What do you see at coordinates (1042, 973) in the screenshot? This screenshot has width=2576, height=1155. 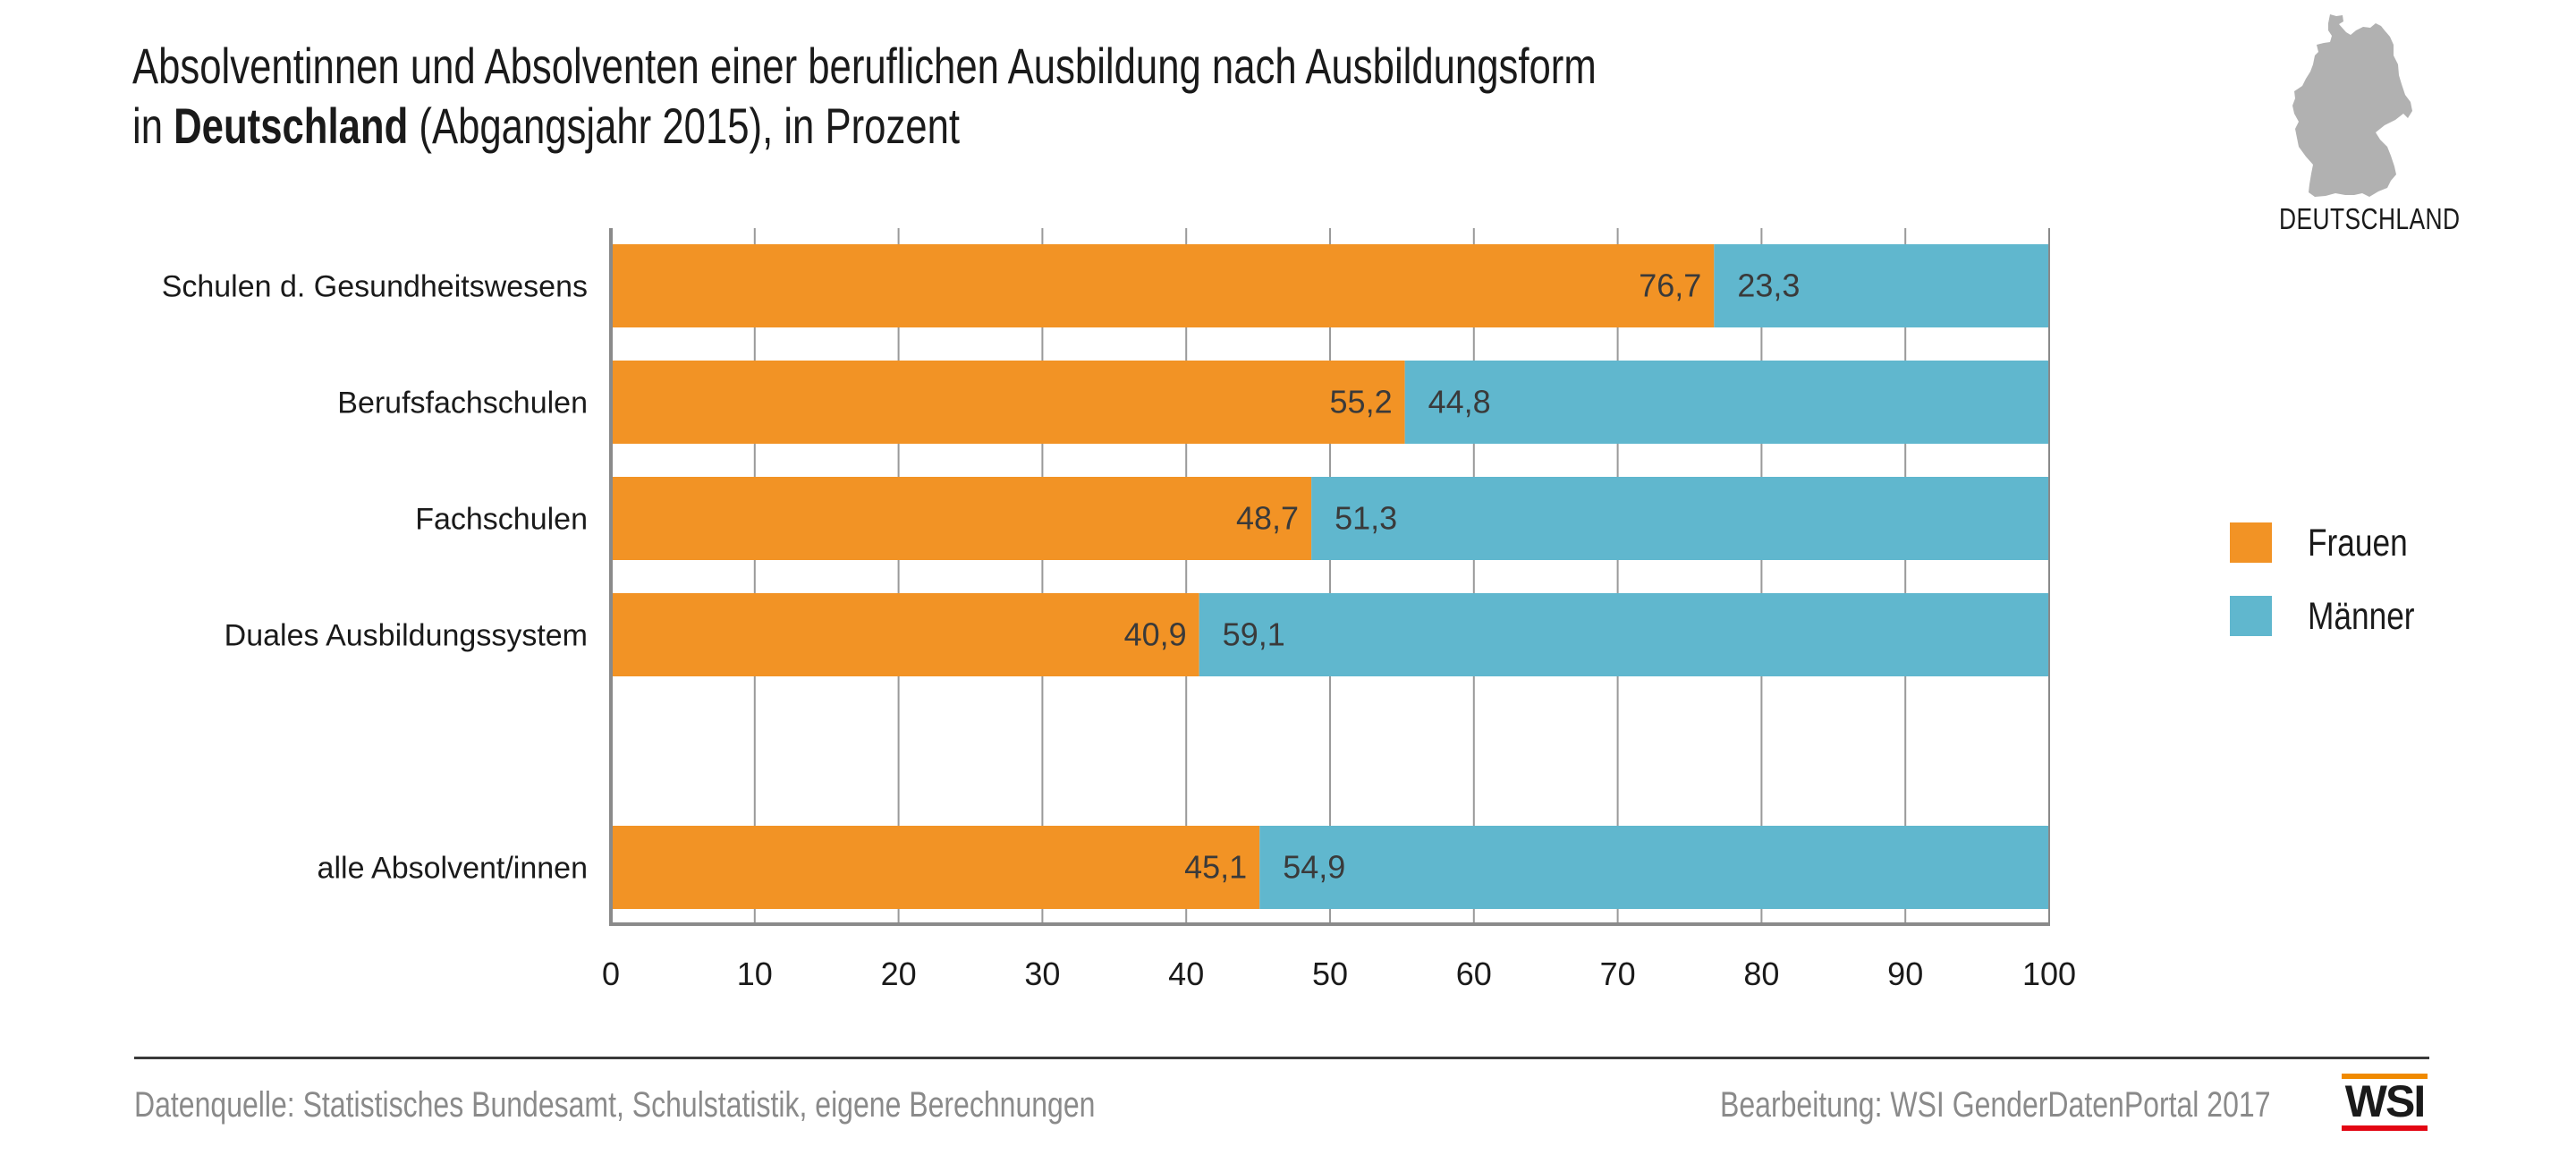 I see `x-tick-label-30: 30` at bounding box center [1042, 973].